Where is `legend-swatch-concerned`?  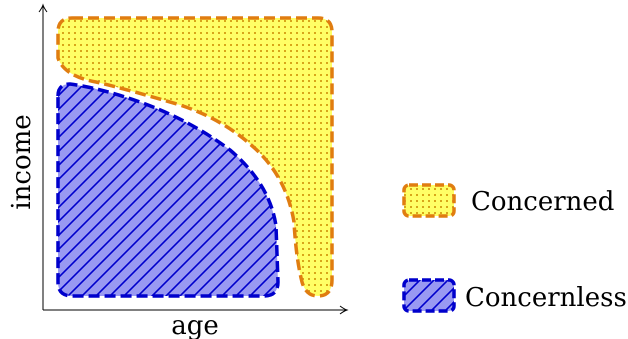
legend-swatch-concerned is located at coordinates (429, 200).